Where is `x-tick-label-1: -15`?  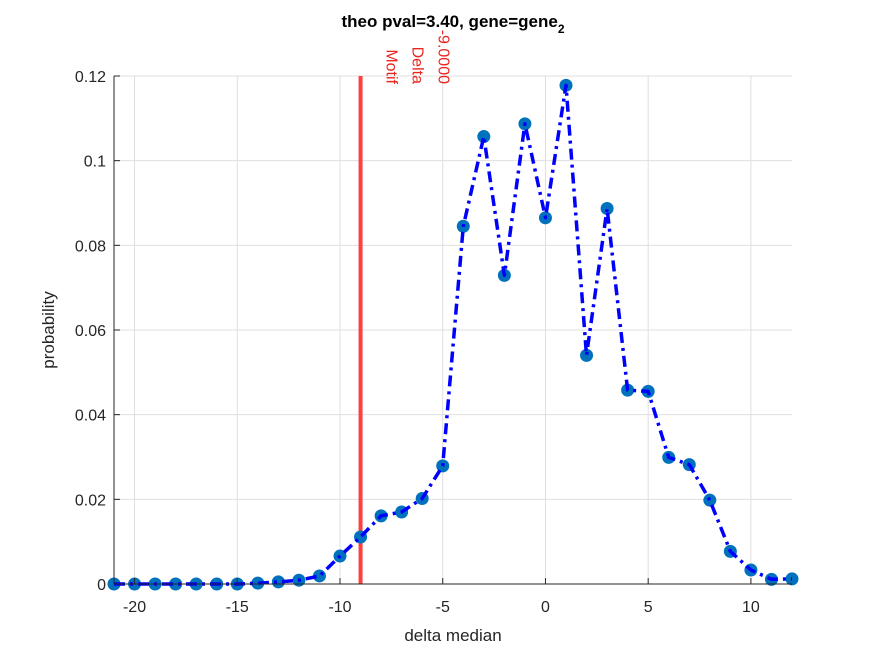 x-tick-label-1: -15 is located at coordinates (237, 607).